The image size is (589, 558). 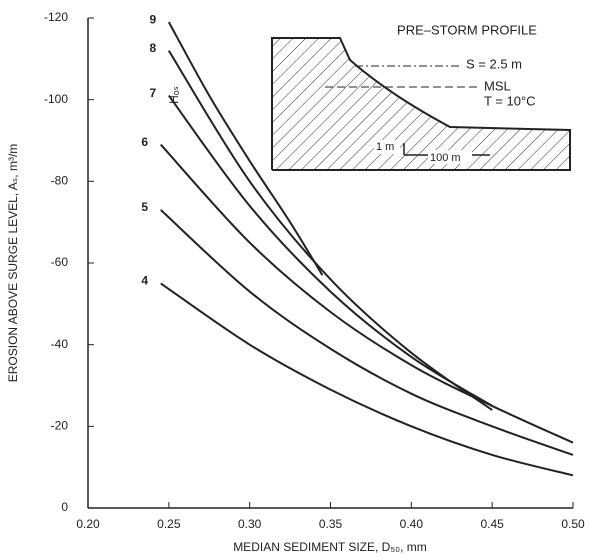 I want to click on msl-label: MSL, so click(x=497, y=85).